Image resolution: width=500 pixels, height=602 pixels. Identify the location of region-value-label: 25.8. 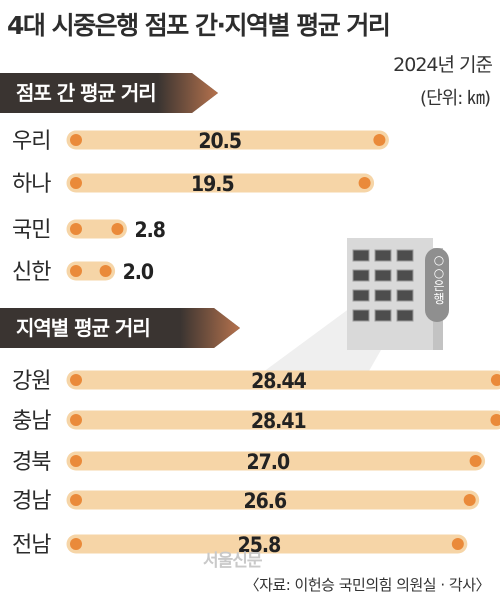
(259, 545).